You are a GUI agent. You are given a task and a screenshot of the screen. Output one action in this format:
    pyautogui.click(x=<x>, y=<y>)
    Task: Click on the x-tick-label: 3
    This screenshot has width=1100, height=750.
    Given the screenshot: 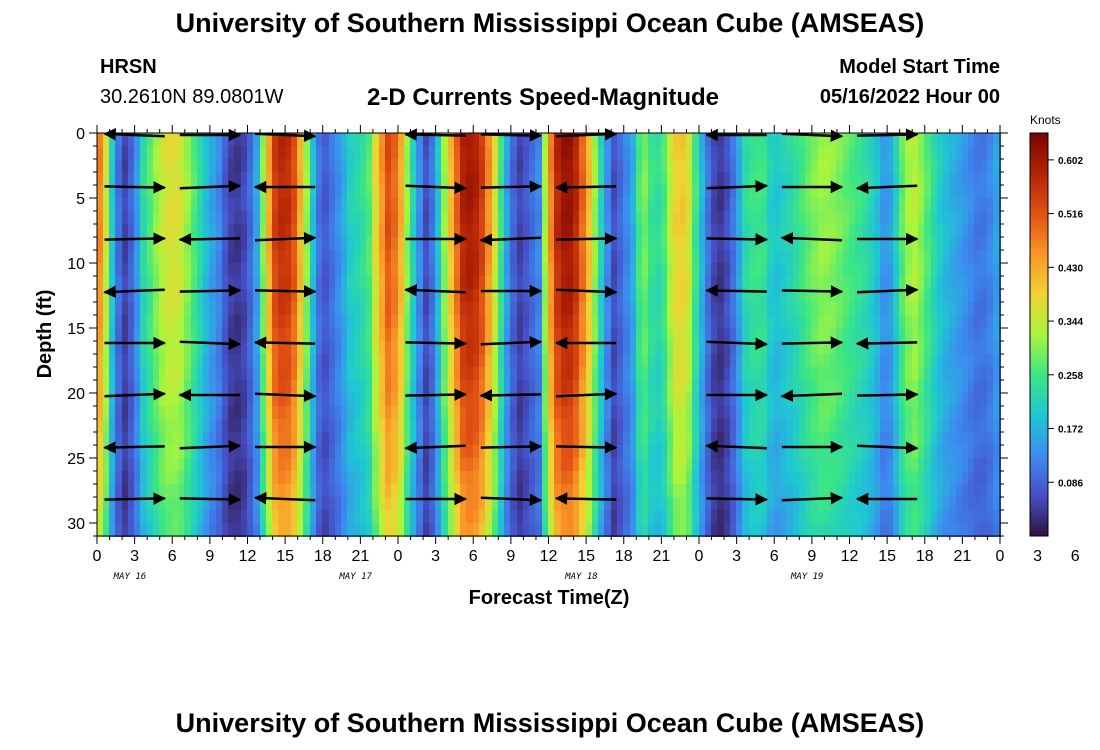 What is the action you would take?
    pyautogui.click(x=736, y=556)
    